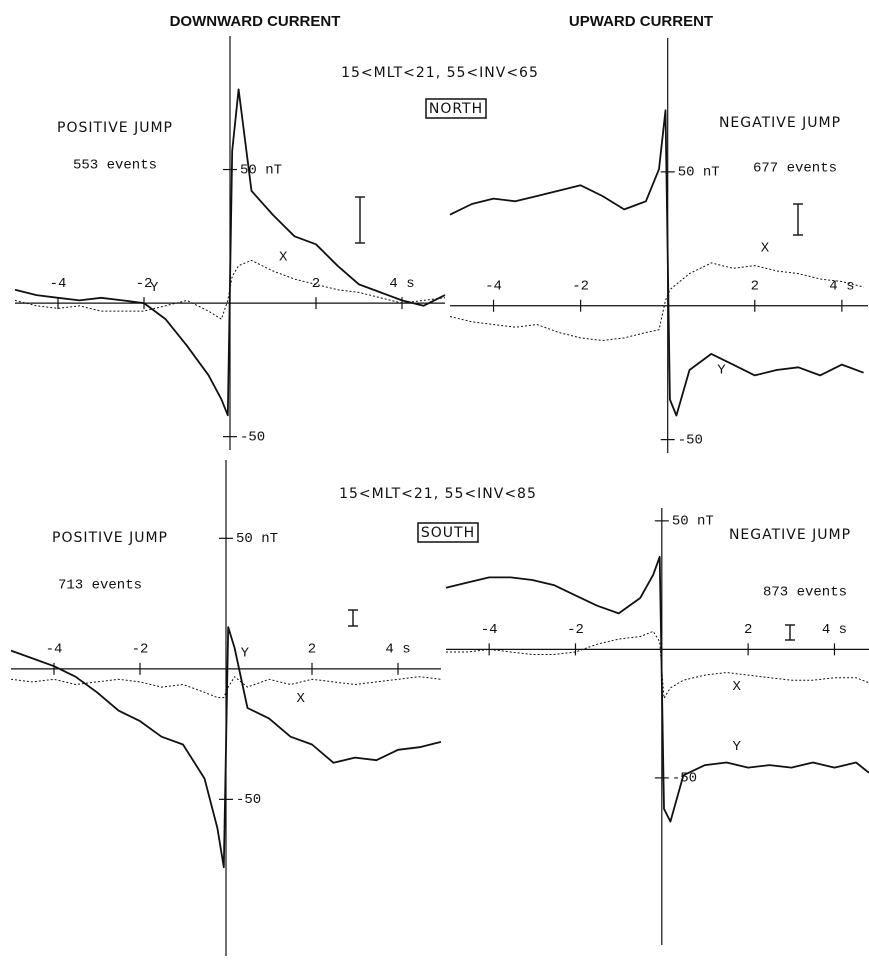 The width and height of the screenshot is (869, 965). Describe the element at coordinates (255, 21) in the screenshot. I see `column-header: DOWNWARD CURRENT` at that location.